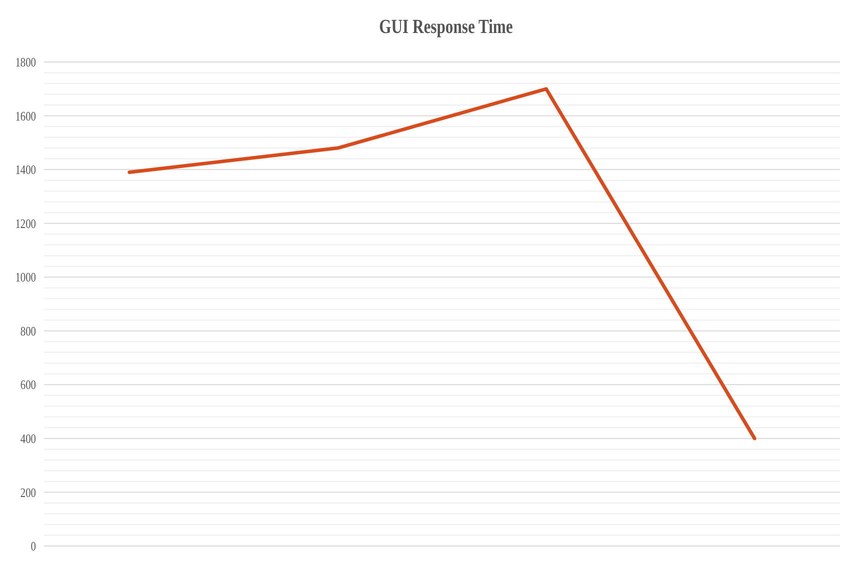  What do you see at coordinates (33, 547) in the screenshot?
I see `y-tick-label: 0` at bounding box center [33, 547].